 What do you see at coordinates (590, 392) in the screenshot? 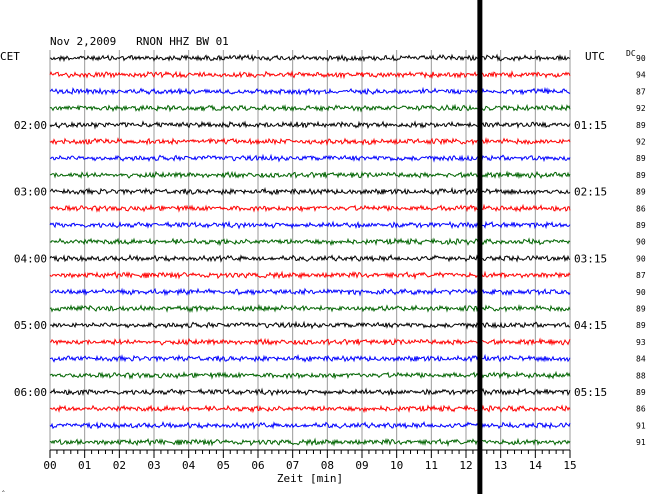
I see `utc-time-label: 05:15` at bounding box center [590, 392].